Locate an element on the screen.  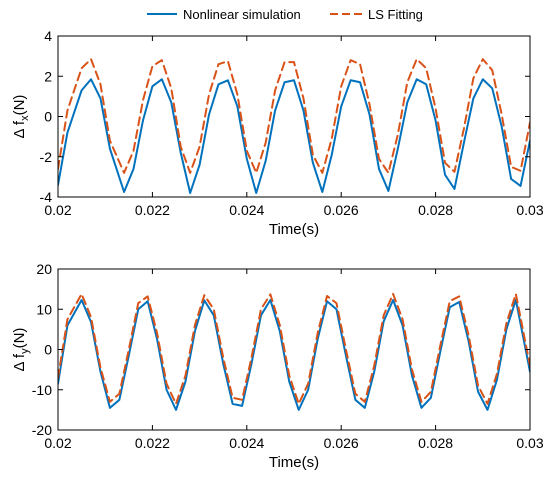
chart-delta-fy-ylabel: Δ fy(N) is located at coordinates (21, 350).